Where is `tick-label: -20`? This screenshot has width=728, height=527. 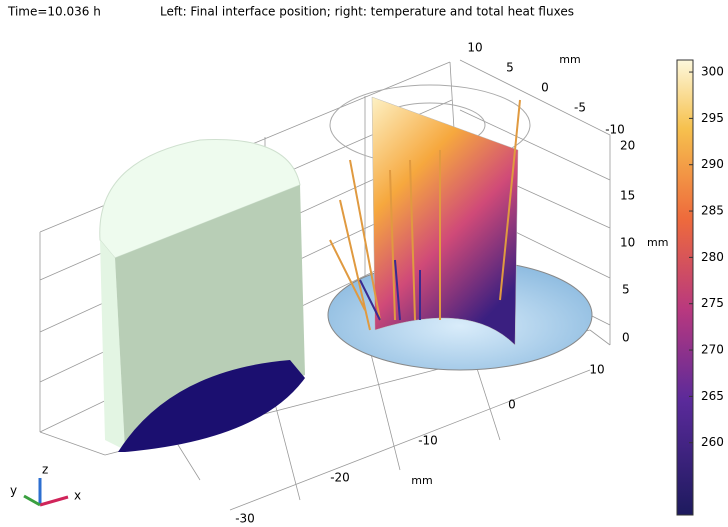
tick-label: -20 is located at coordinates (340, 478).